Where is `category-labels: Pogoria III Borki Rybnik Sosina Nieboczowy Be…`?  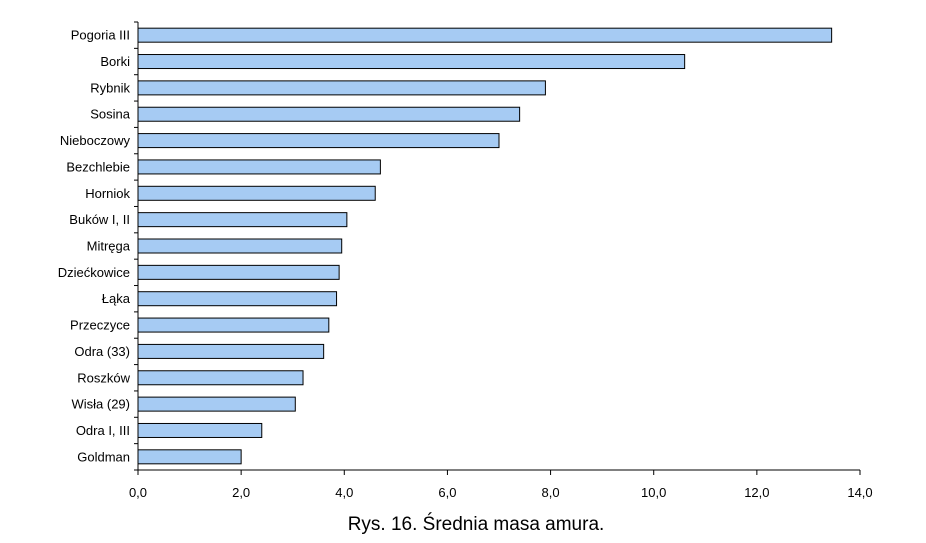 category-labels: Pogoria III Borki Rybnik Sosina Nieboczowy Be… is located at coordinates (94, 246).